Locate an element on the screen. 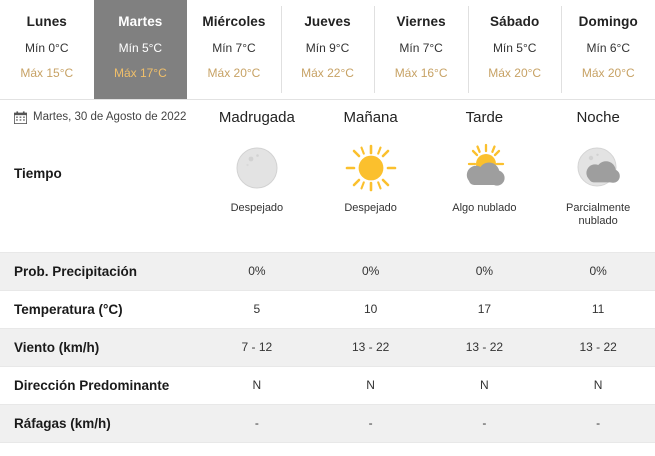 The image size is (655, 456). weather-cell-tarde: Algo nublado is located at coordinates (484, 193).